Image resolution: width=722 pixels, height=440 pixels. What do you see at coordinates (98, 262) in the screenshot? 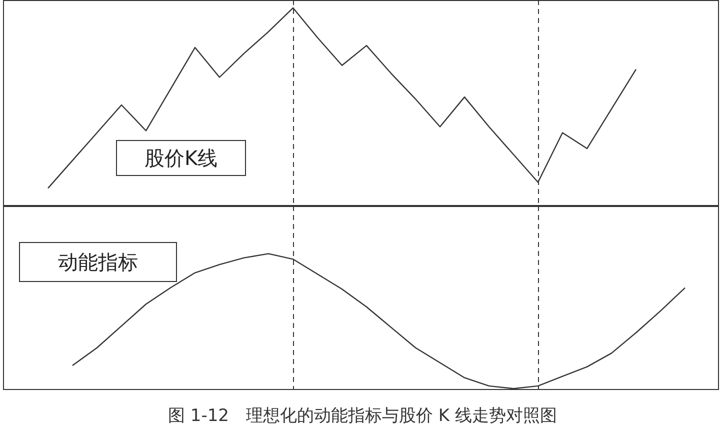
I see `text-frame: 动能指标` at bounding box center [98, 262].